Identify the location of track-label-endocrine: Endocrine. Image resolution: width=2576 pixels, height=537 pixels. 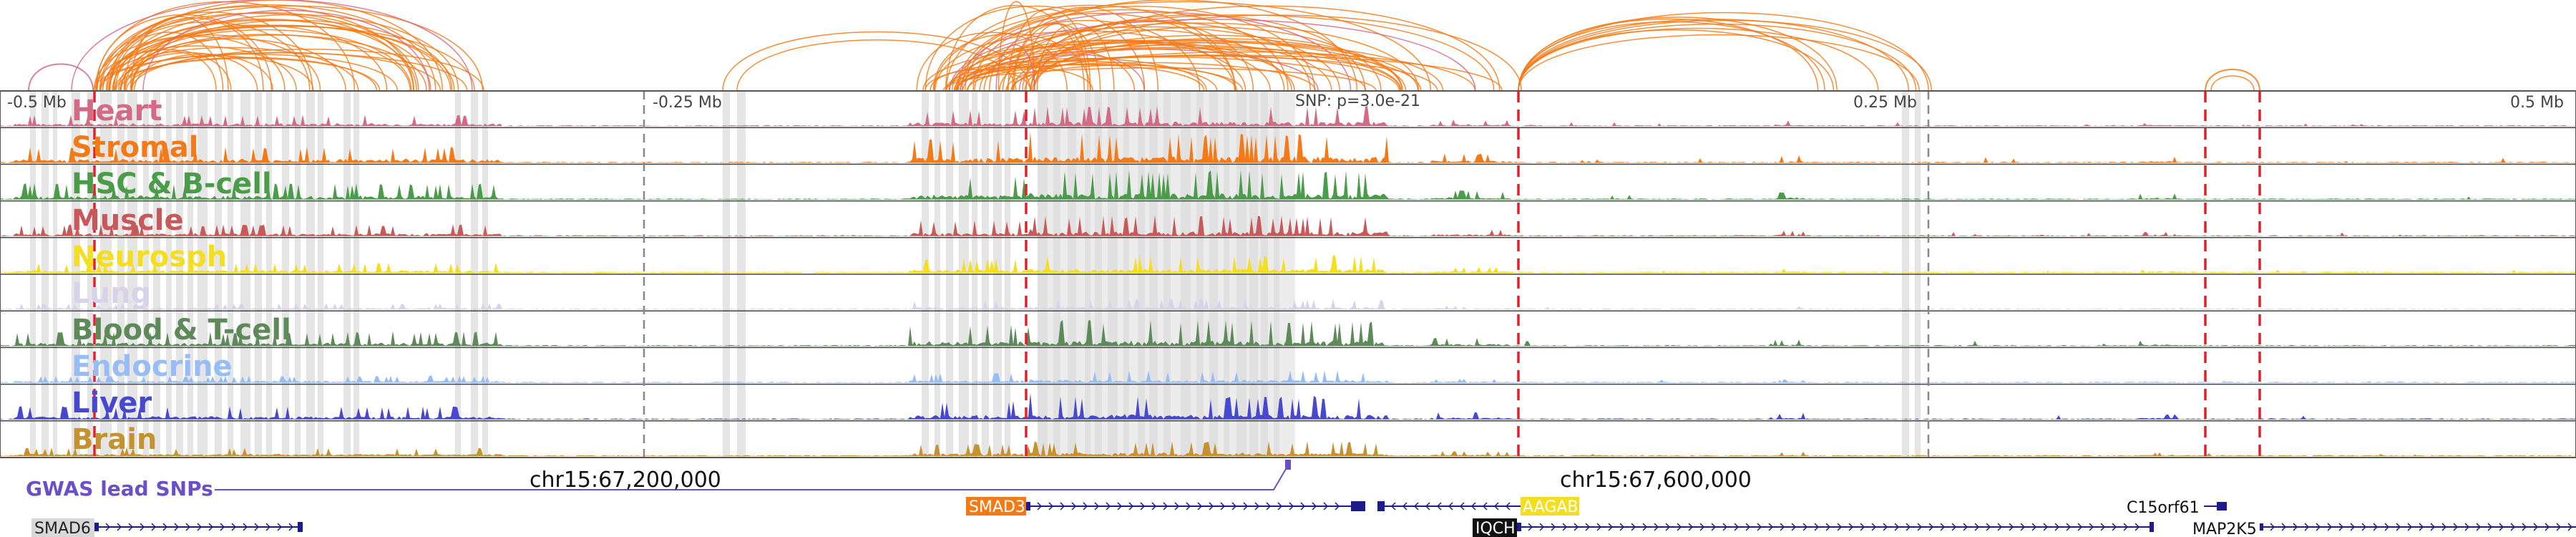
(152, 366).